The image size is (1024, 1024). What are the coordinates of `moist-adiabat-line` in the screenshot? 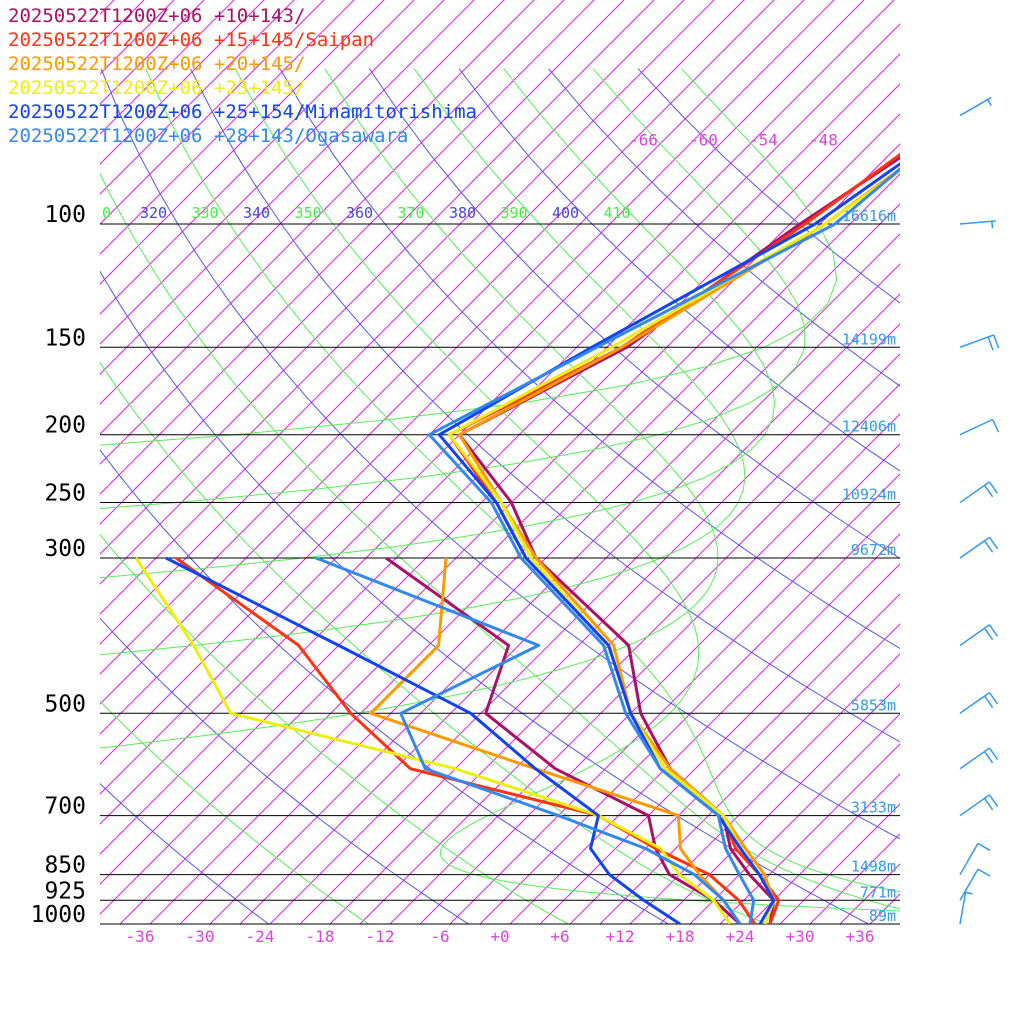 It's located at (235, 812).